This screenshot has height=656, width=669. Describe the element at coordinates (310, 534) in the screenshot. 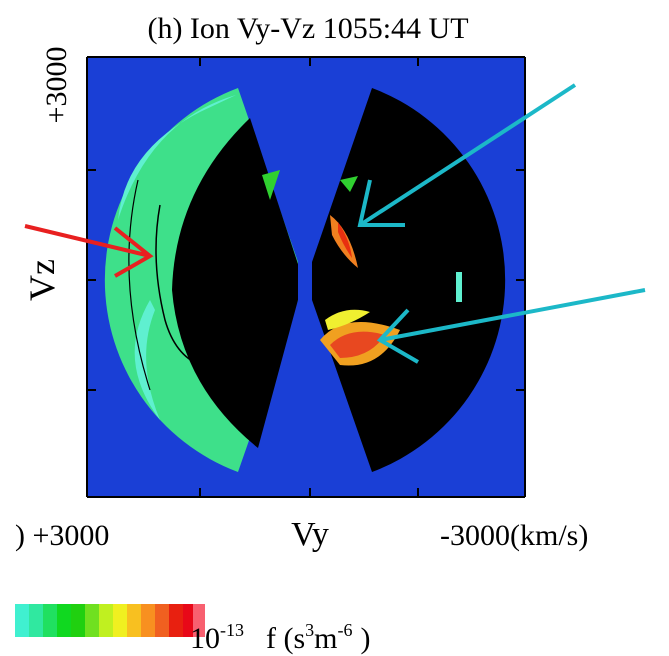

I see `x-axis-label: Vy` at that location.